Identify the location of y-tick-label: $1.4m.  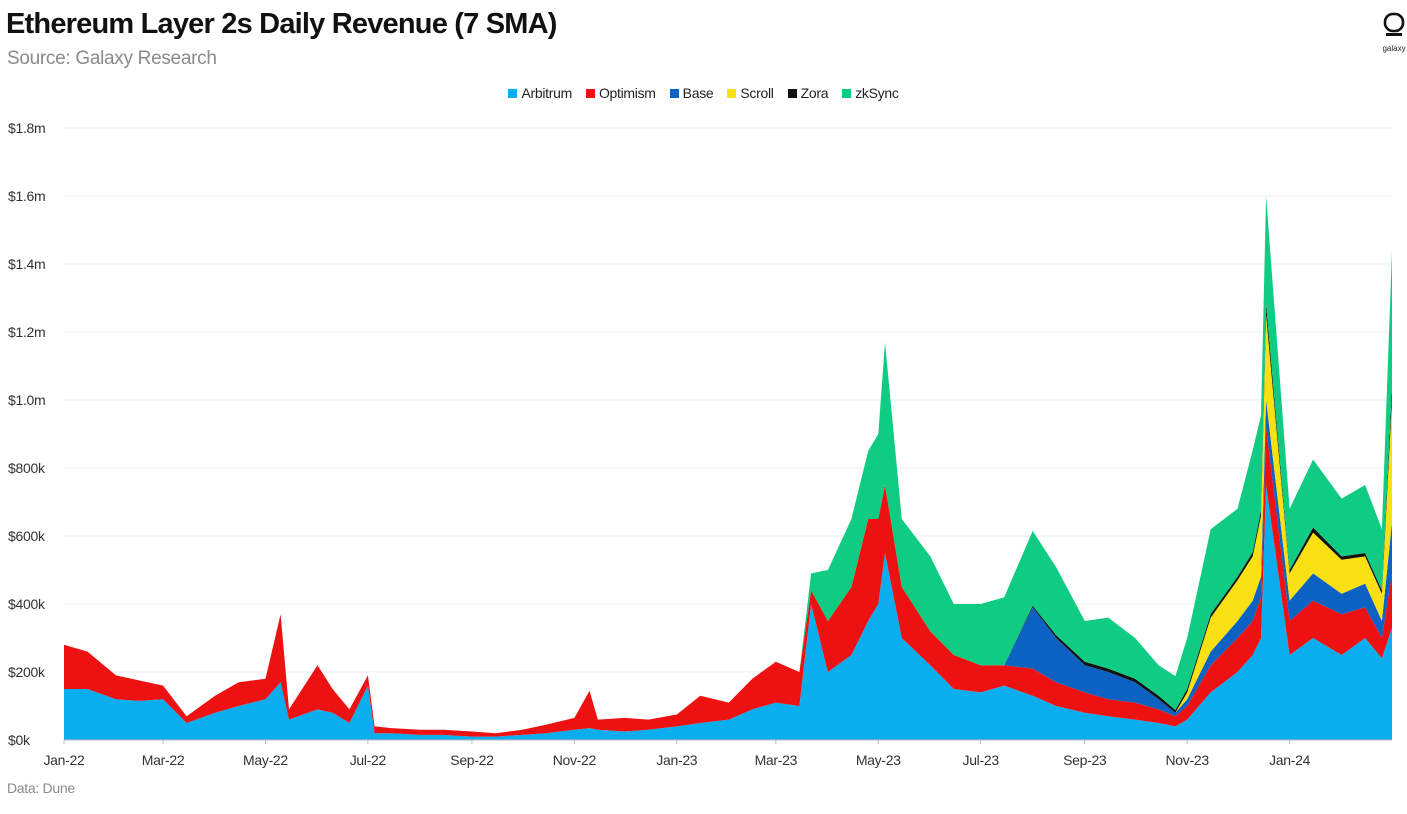
(26, 264).